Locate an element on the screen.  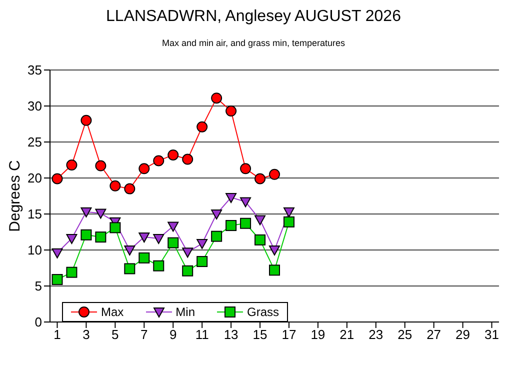
x-tick-label: 9 is located at coordinates (173, 334).